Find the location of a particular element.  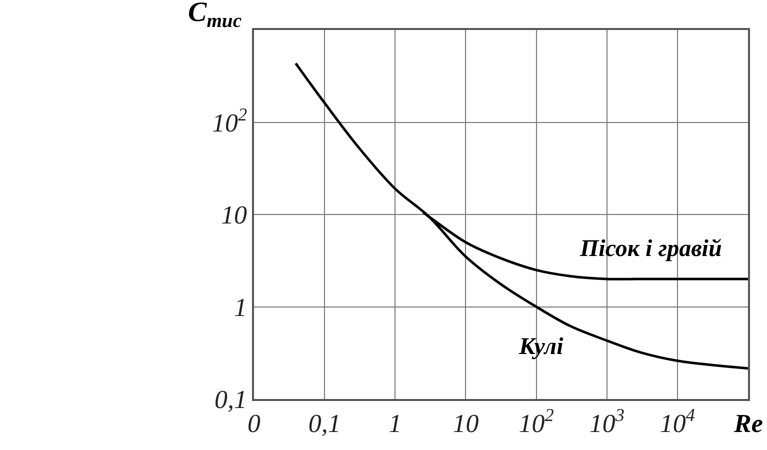

y-tick-label: 0,1 is located at coordinates (231, 399).